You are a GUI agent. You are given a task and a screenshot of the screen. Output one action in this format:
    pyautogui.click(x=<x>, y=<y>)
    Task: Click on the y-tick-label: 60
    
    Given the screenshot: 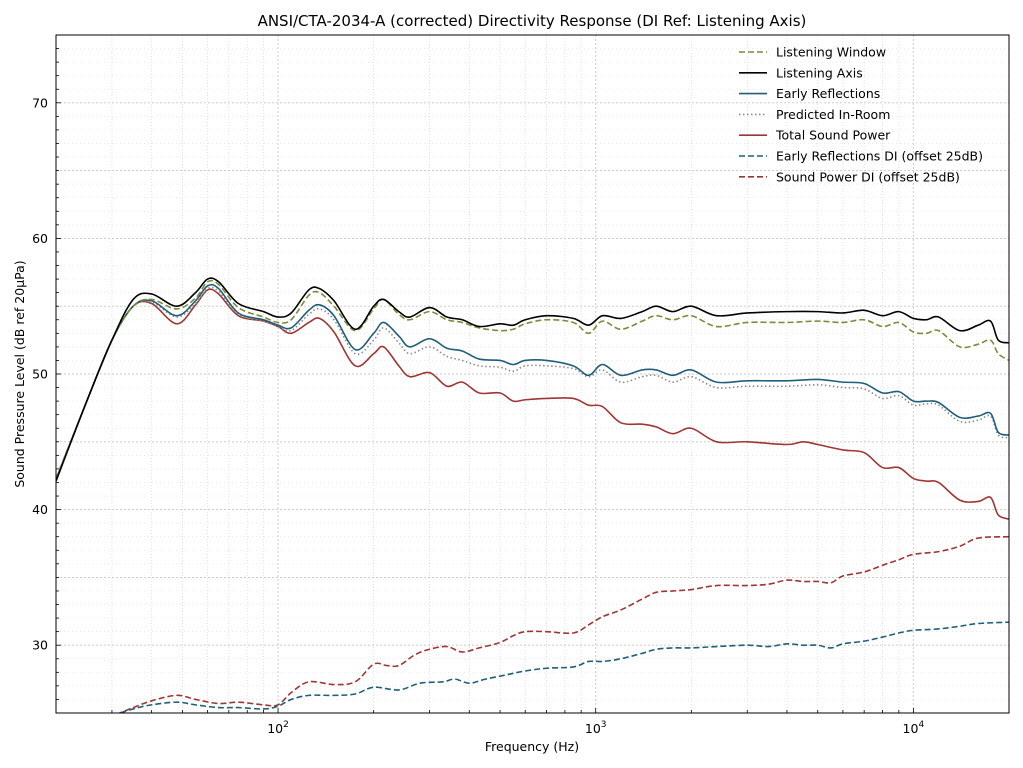 What is the action you would take?
    pyautogui.click(x=40, y=238)
    